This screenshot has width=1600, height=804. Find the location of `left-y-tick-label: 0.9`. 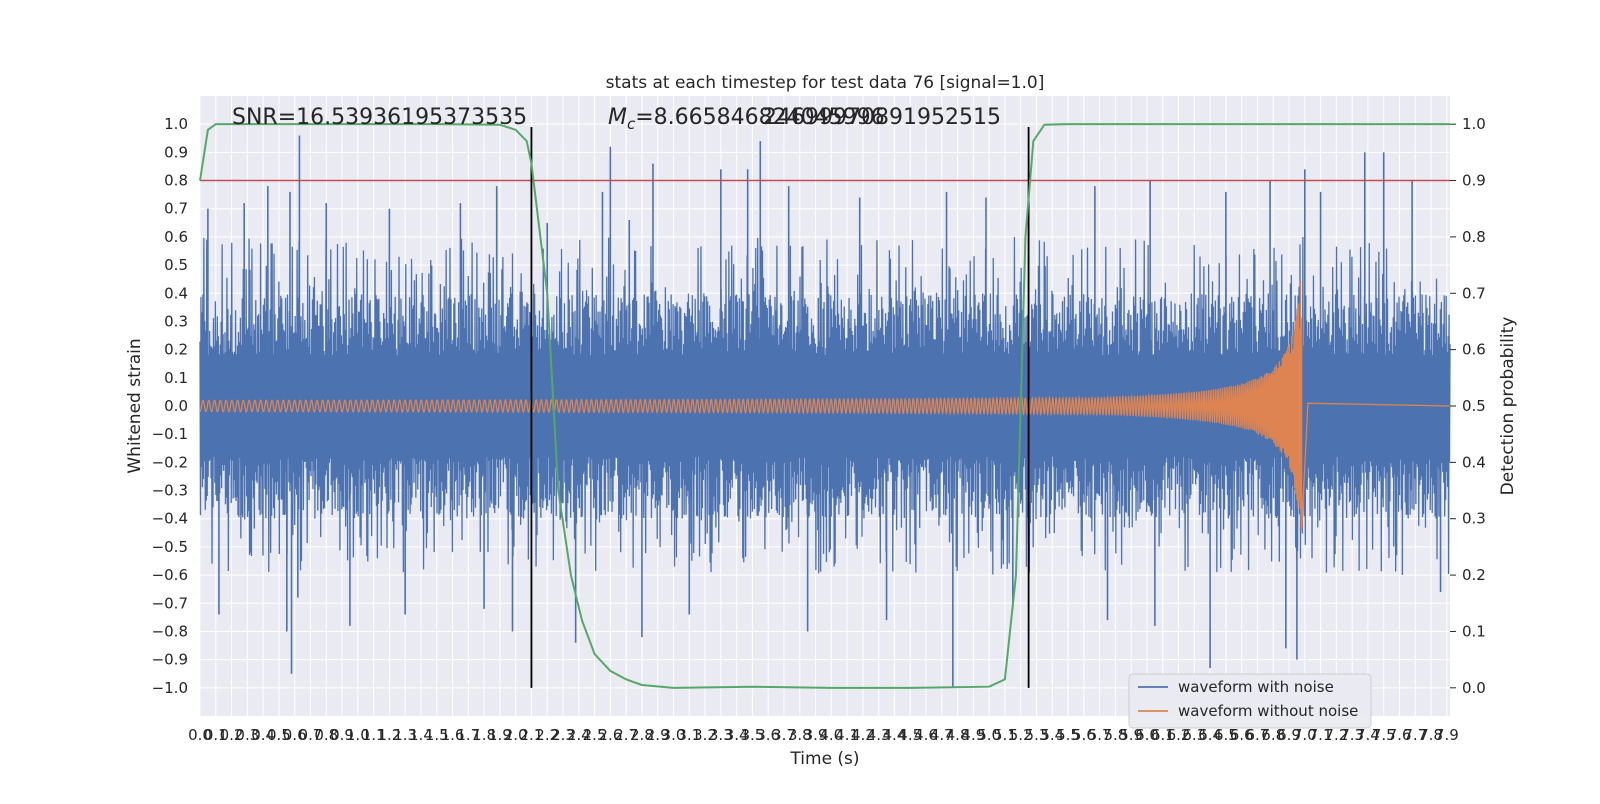

left-y-tick-label: 0.9 is located at coordinates (176, 152).